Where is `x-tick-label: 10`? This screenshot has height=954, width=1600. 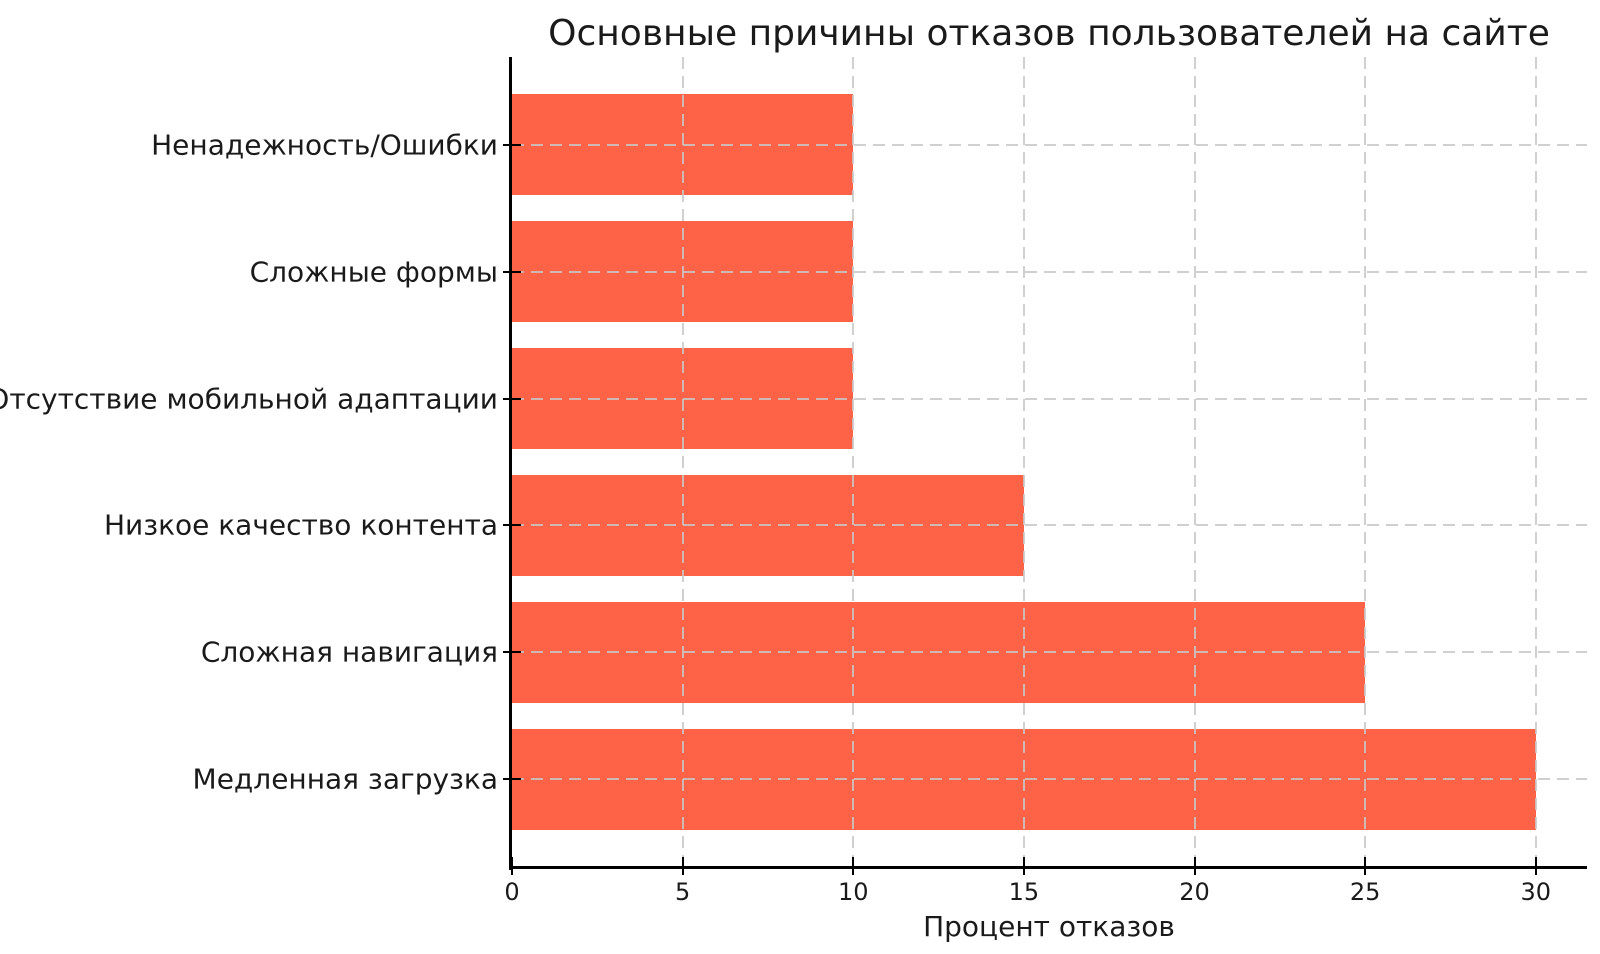 x-tick-label: 10 is located at coordinates (853, 892).